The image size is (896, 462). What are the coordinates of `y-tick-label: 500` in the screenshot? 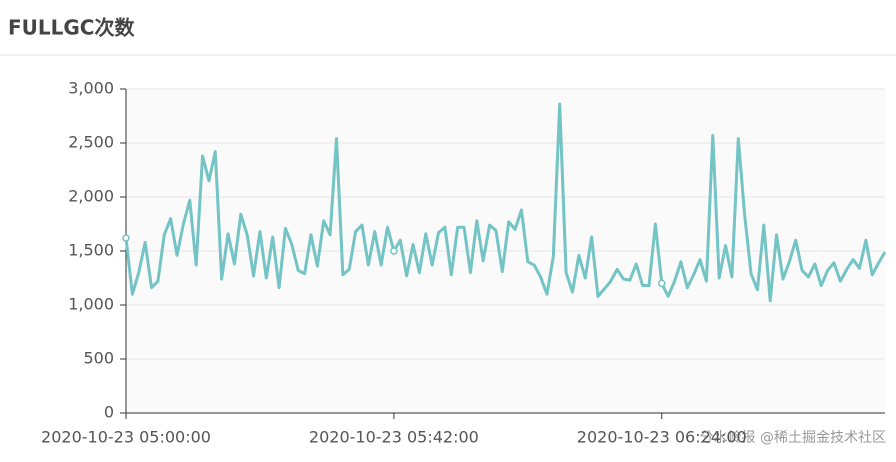 It's located at (98, 358).